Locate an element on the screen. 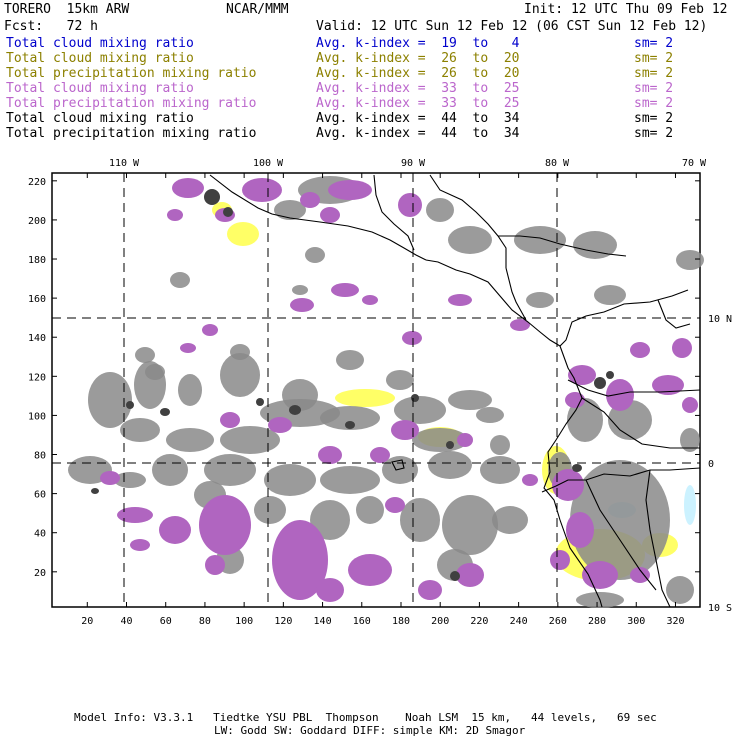 The image size is (740, 740). x-tick-label: 40 is located at coordinates (126, 621).